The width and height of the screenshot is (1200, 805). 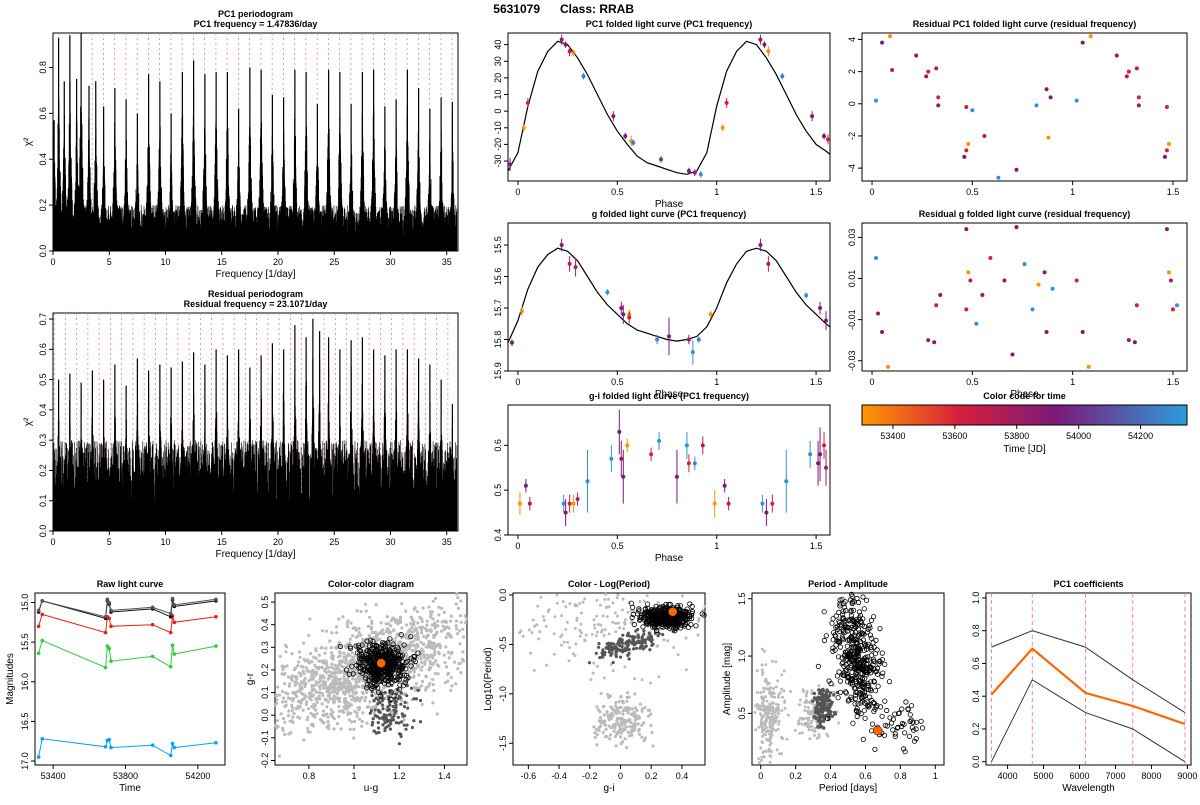 What do you see at coordinates (976, 630) in the screenshot?
I see `y-tick-label: 0.8` at bounding box center [976, 630].